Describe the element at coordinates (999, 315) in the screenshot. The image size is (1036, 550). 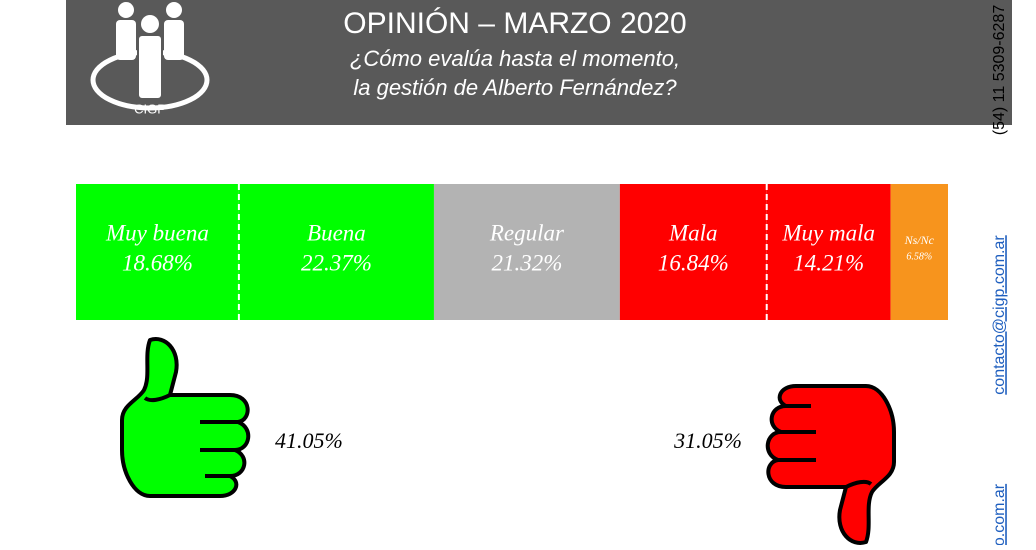
I see `email: contacto@cigp.com.ar` at that location.